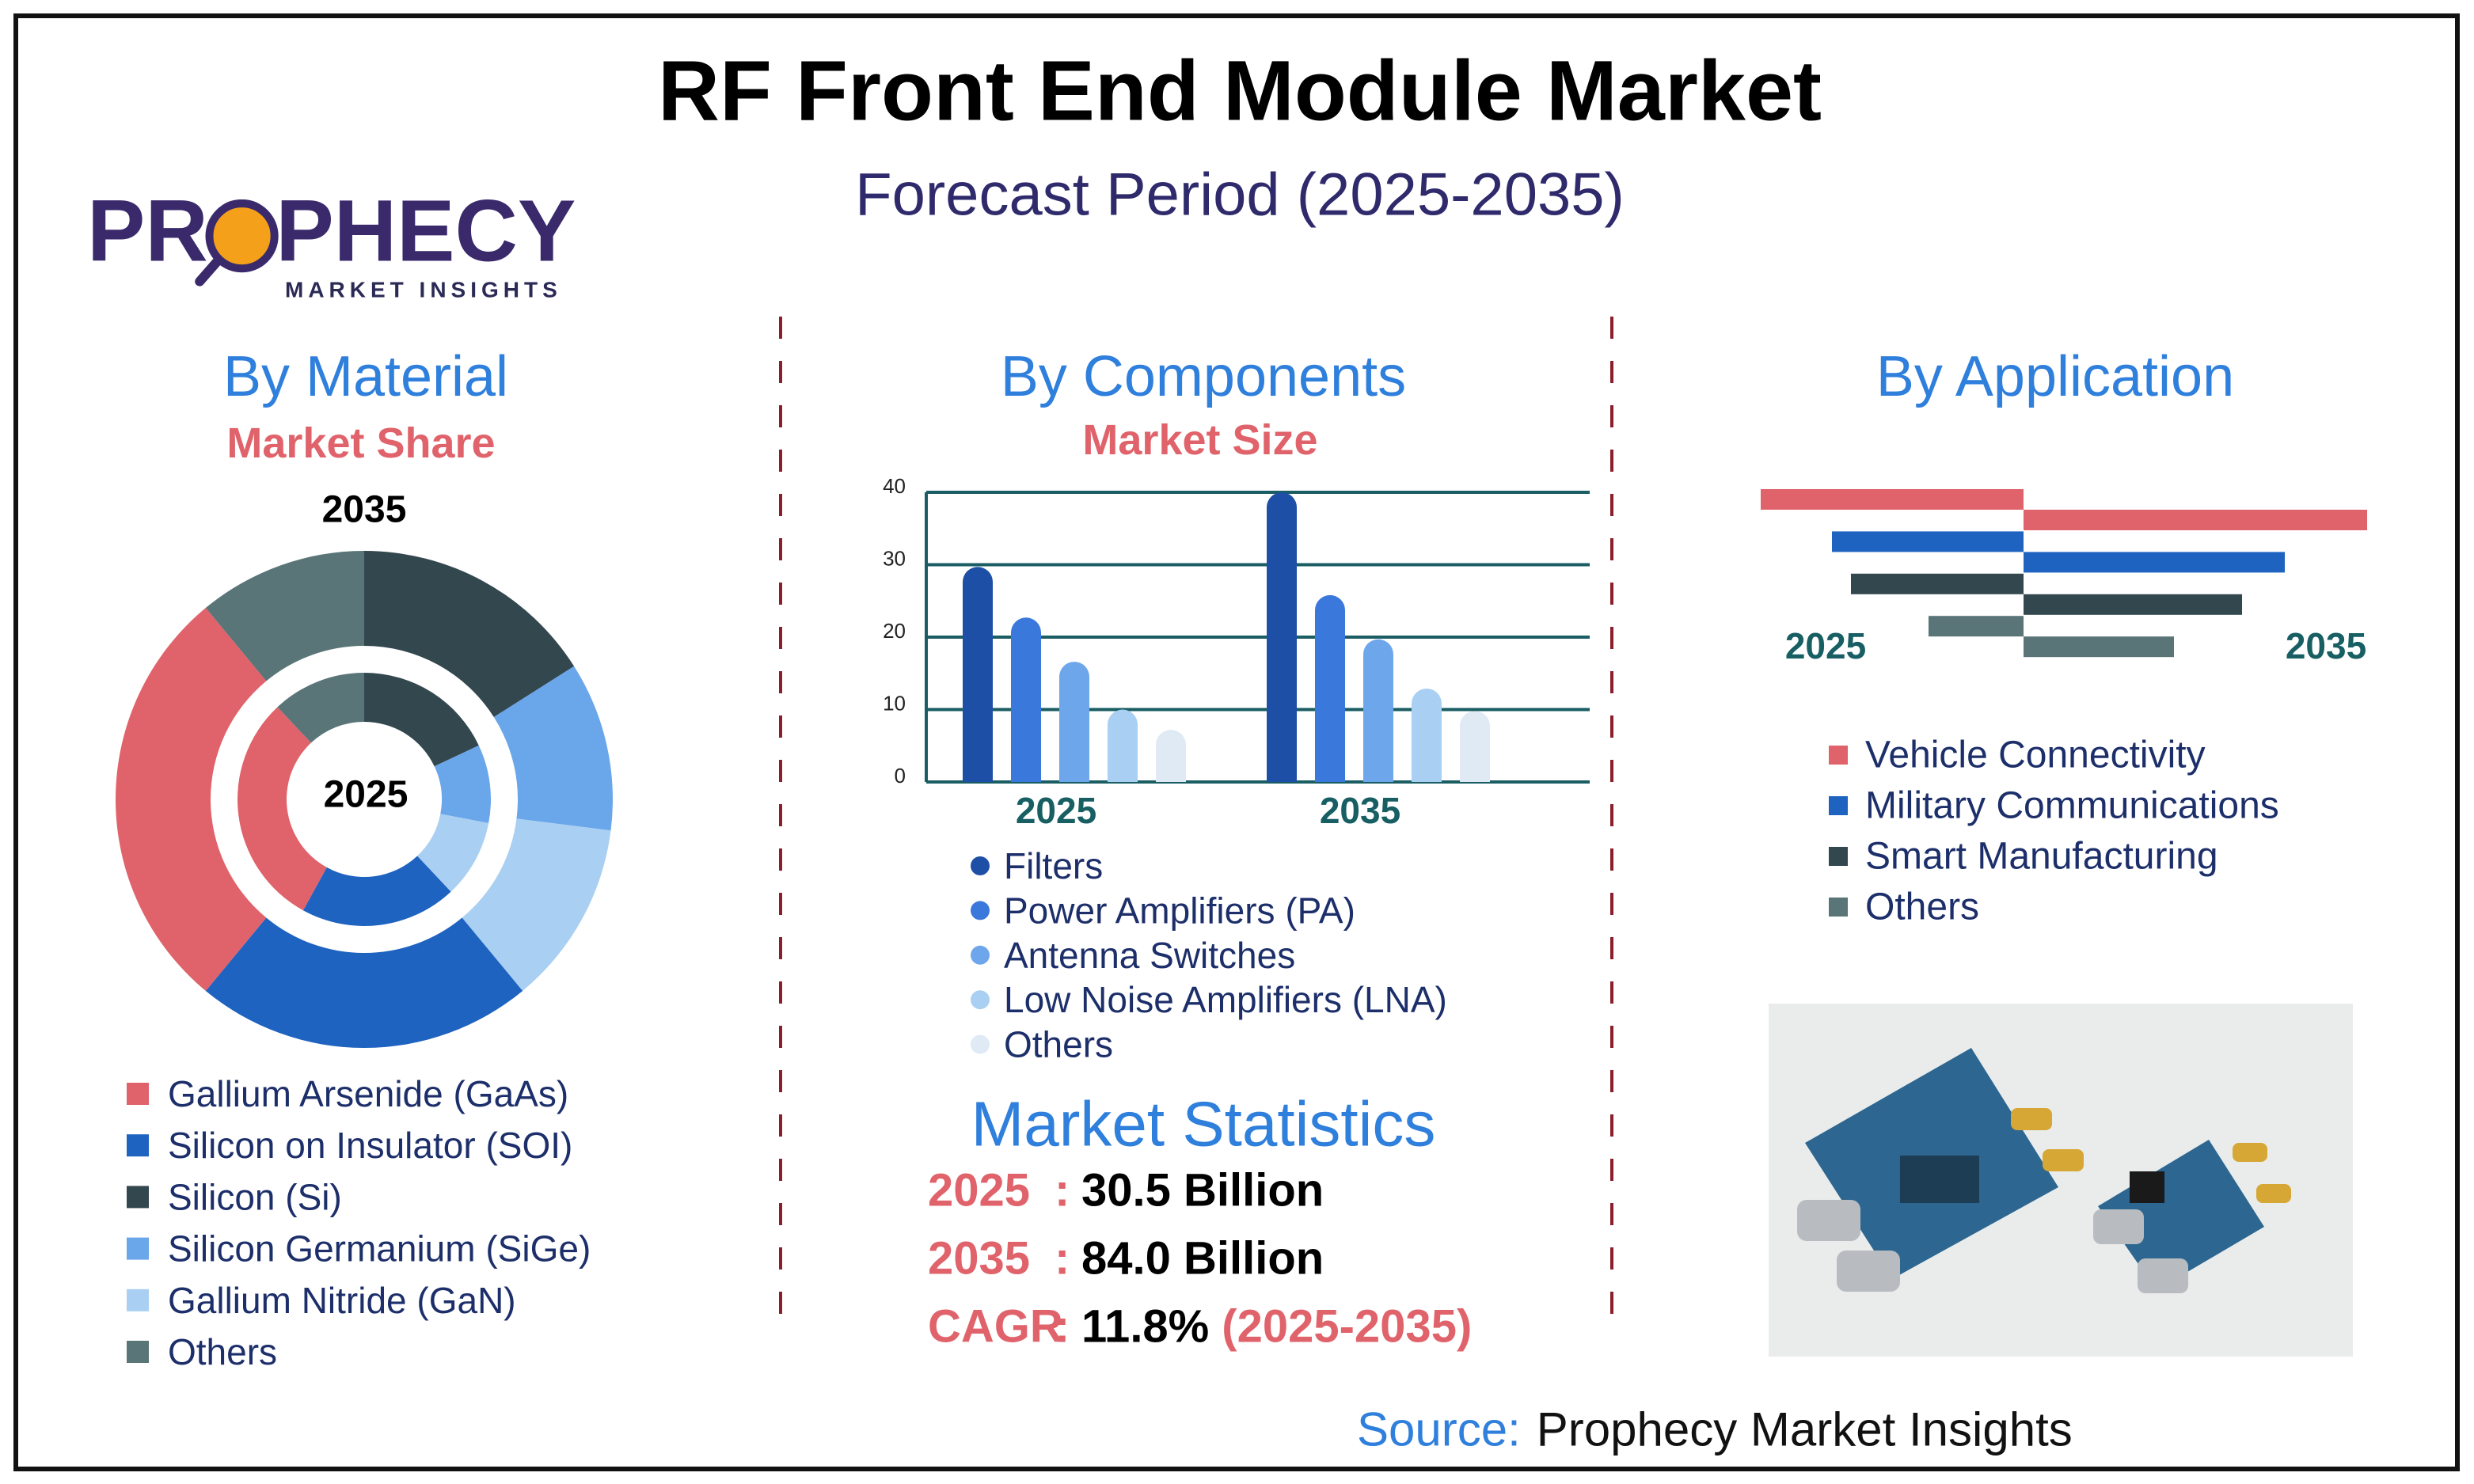 Image resolution: width=2474 pixels, height=1484 pixels. I want to click on statistics-title: Market Statistics, so click(1203, 1124).